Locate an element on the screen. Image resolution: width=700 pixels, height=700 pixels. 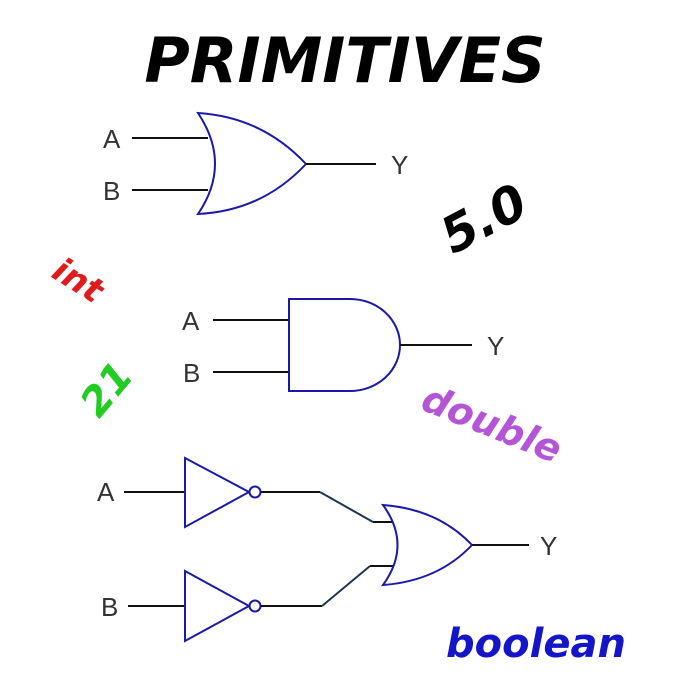
or-gate-circuit: A B Y is located at coordinates (255, 163).